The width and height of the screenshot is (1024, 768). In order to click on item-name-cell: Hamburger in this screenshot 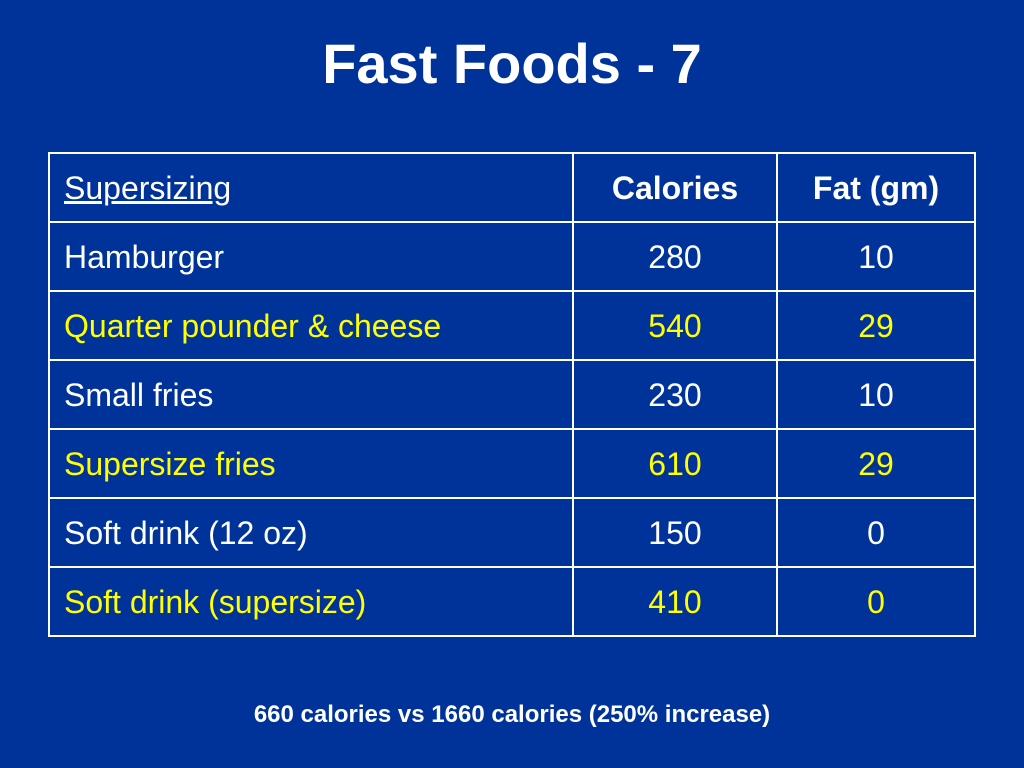, I will do `click(311, 256)`.